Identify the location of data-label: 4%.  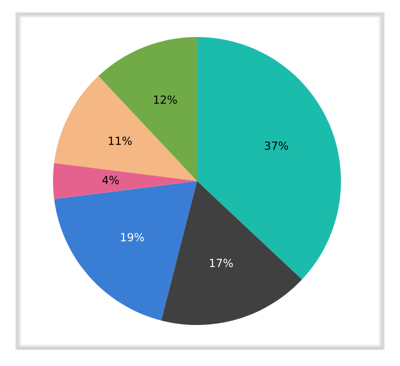
(110, 180).